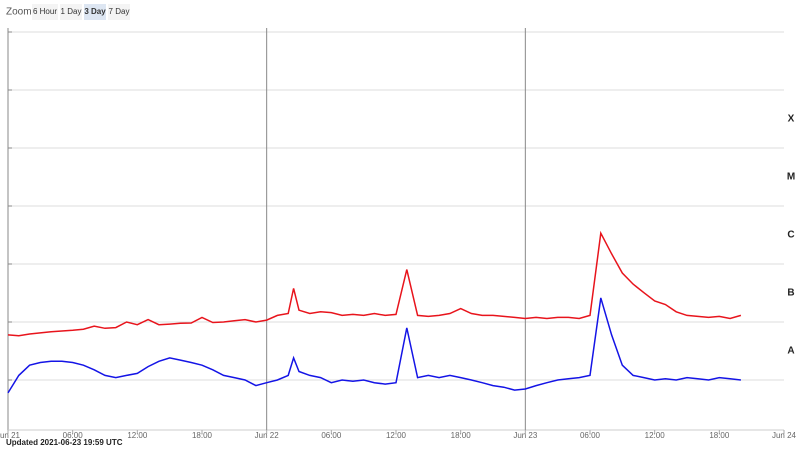 The height and width of the screenshot is (450, 800). I want to click on x-tick-label: Jun 23, so click(525, 435).